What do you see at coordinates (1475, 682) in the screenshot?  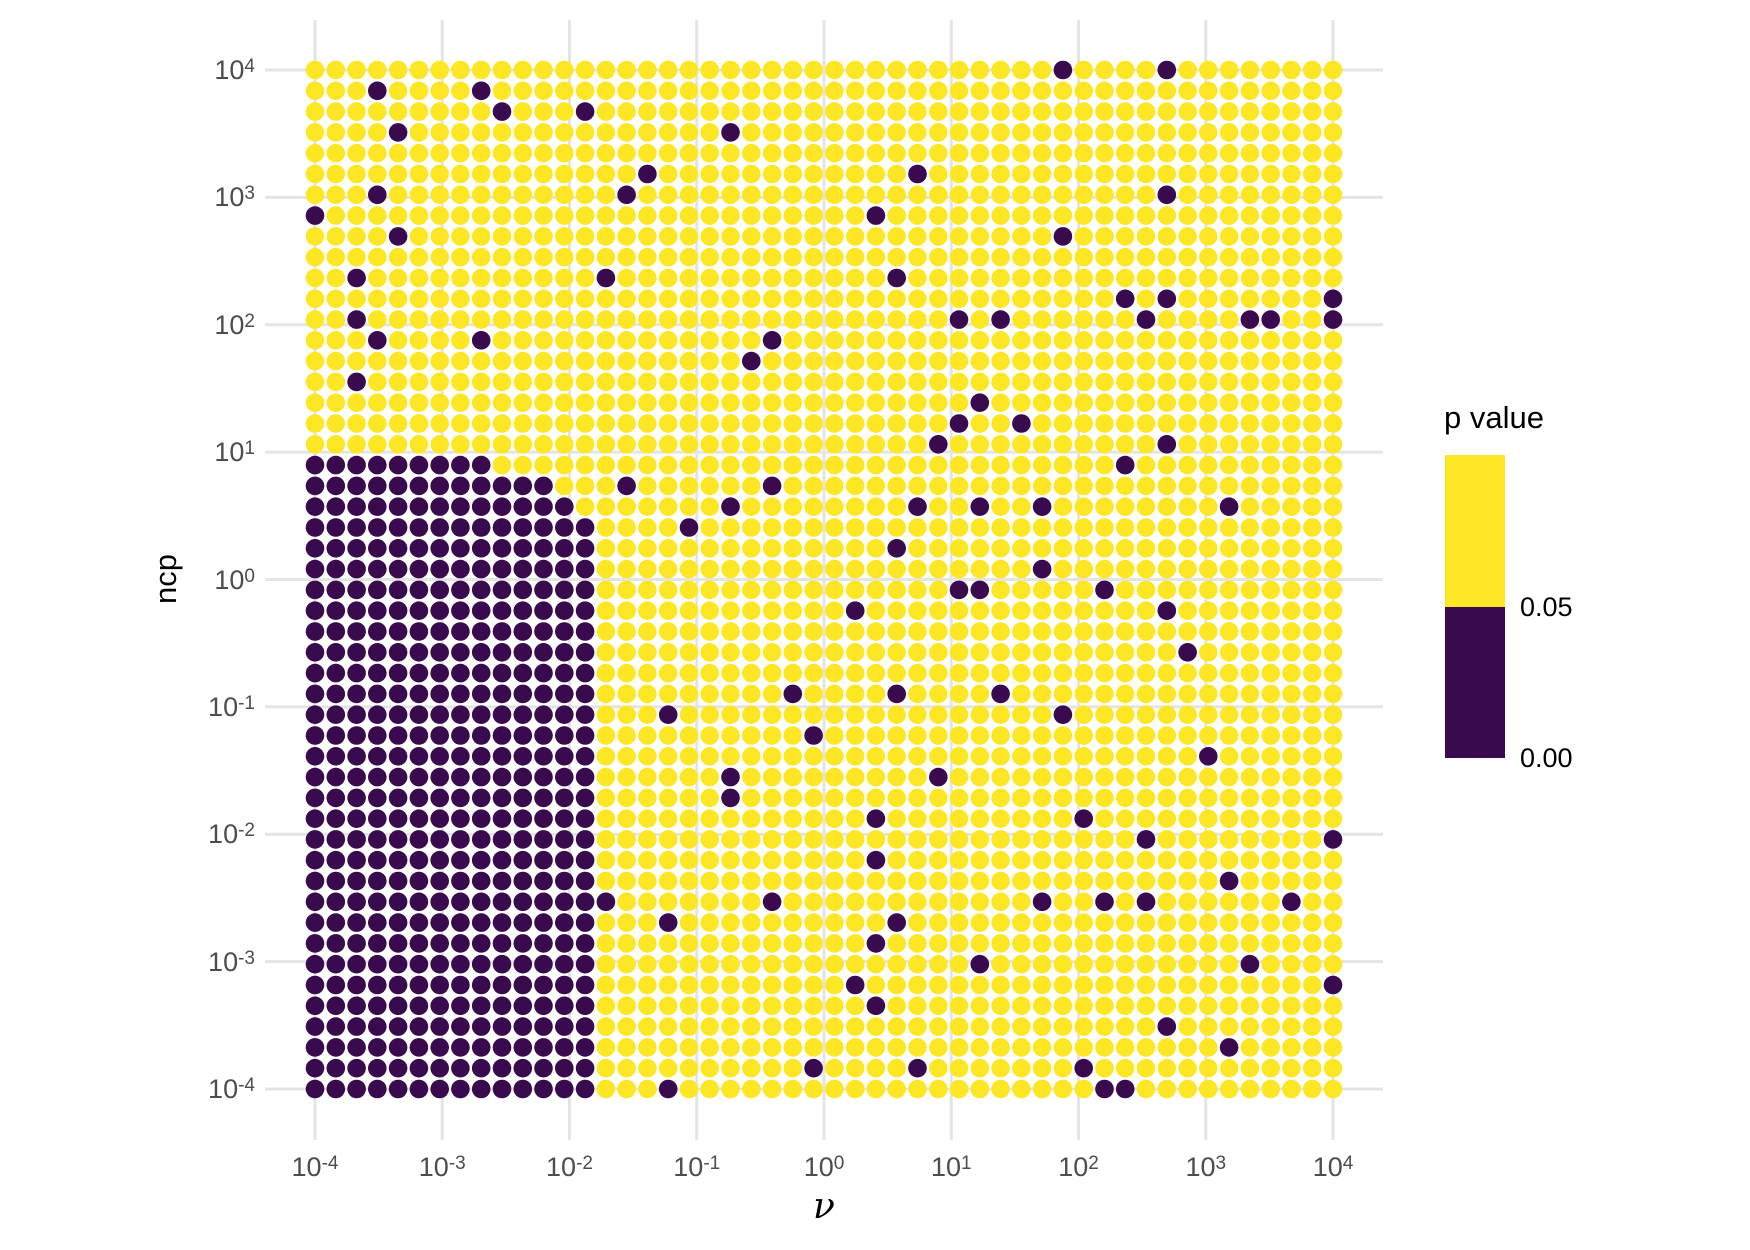 I see `legend-segment-below-threshold` at bounding box center [1475, 682].